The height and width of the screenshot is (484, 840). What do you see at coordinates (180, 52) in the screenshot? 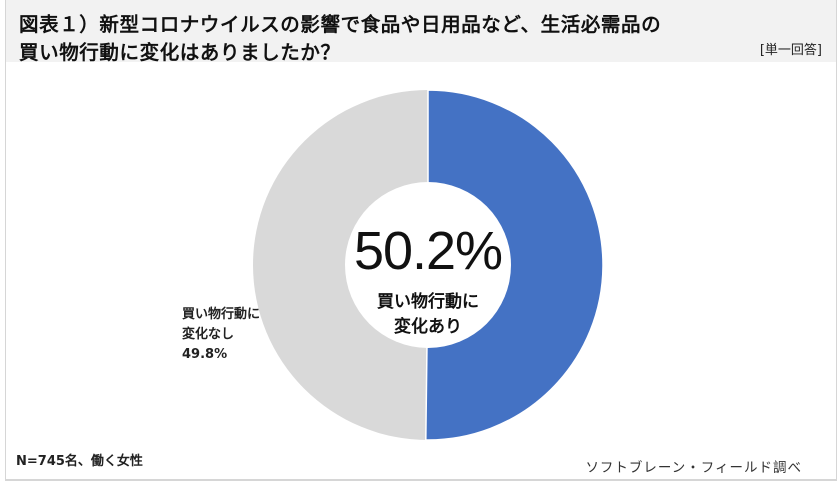
I see `chart-title-line2: 買い物行動に変化はありましたか？` at bounding box center [180, 52].